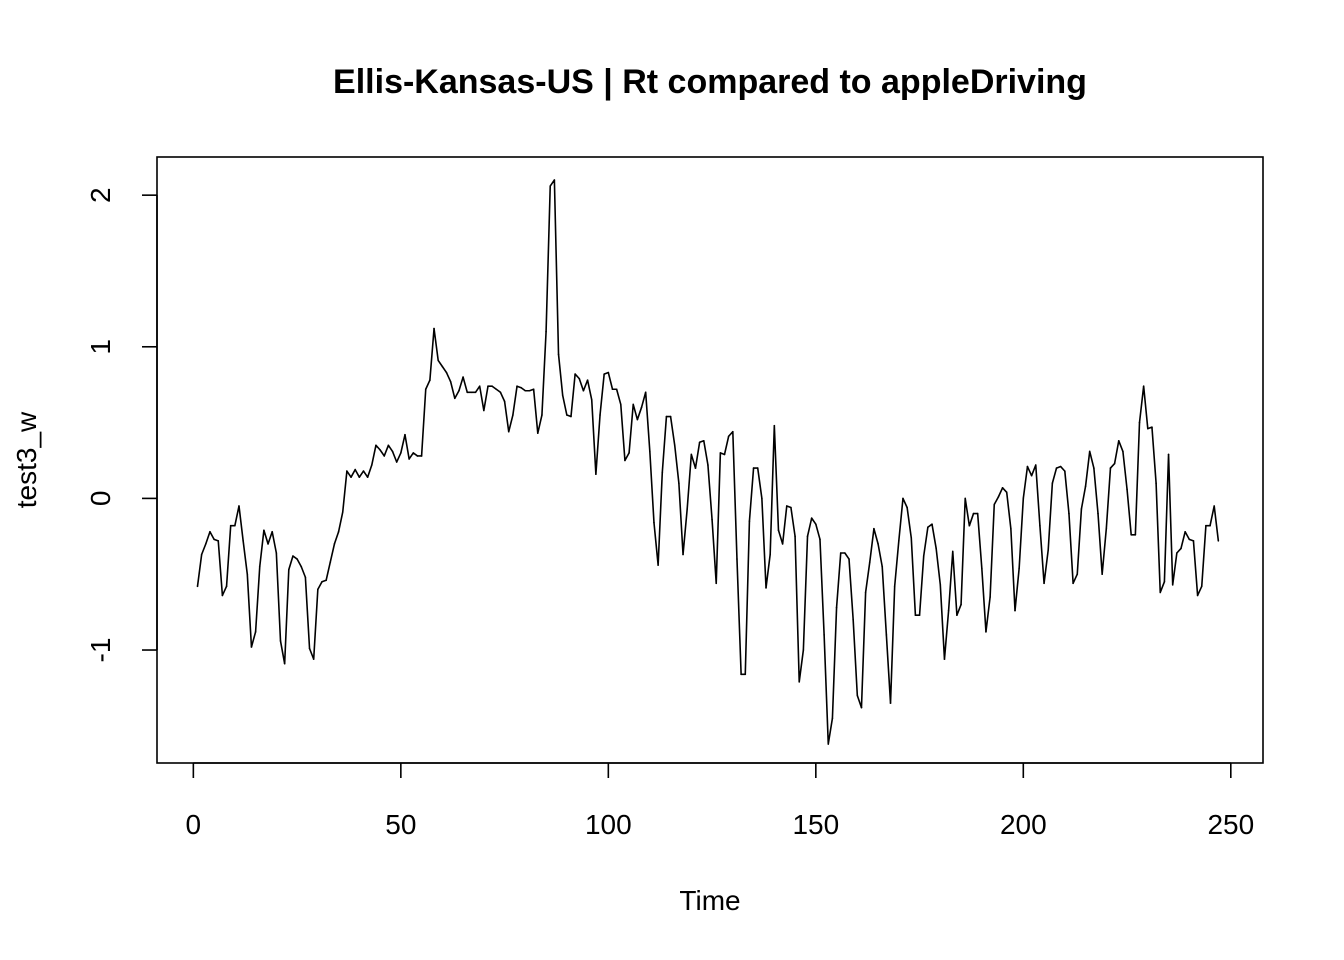 The width and height of the screenshot is (1344, 960). Describe the element at coordinates (1230, 824) in the screenshot. I see `x-tick-label: 250` at that location.